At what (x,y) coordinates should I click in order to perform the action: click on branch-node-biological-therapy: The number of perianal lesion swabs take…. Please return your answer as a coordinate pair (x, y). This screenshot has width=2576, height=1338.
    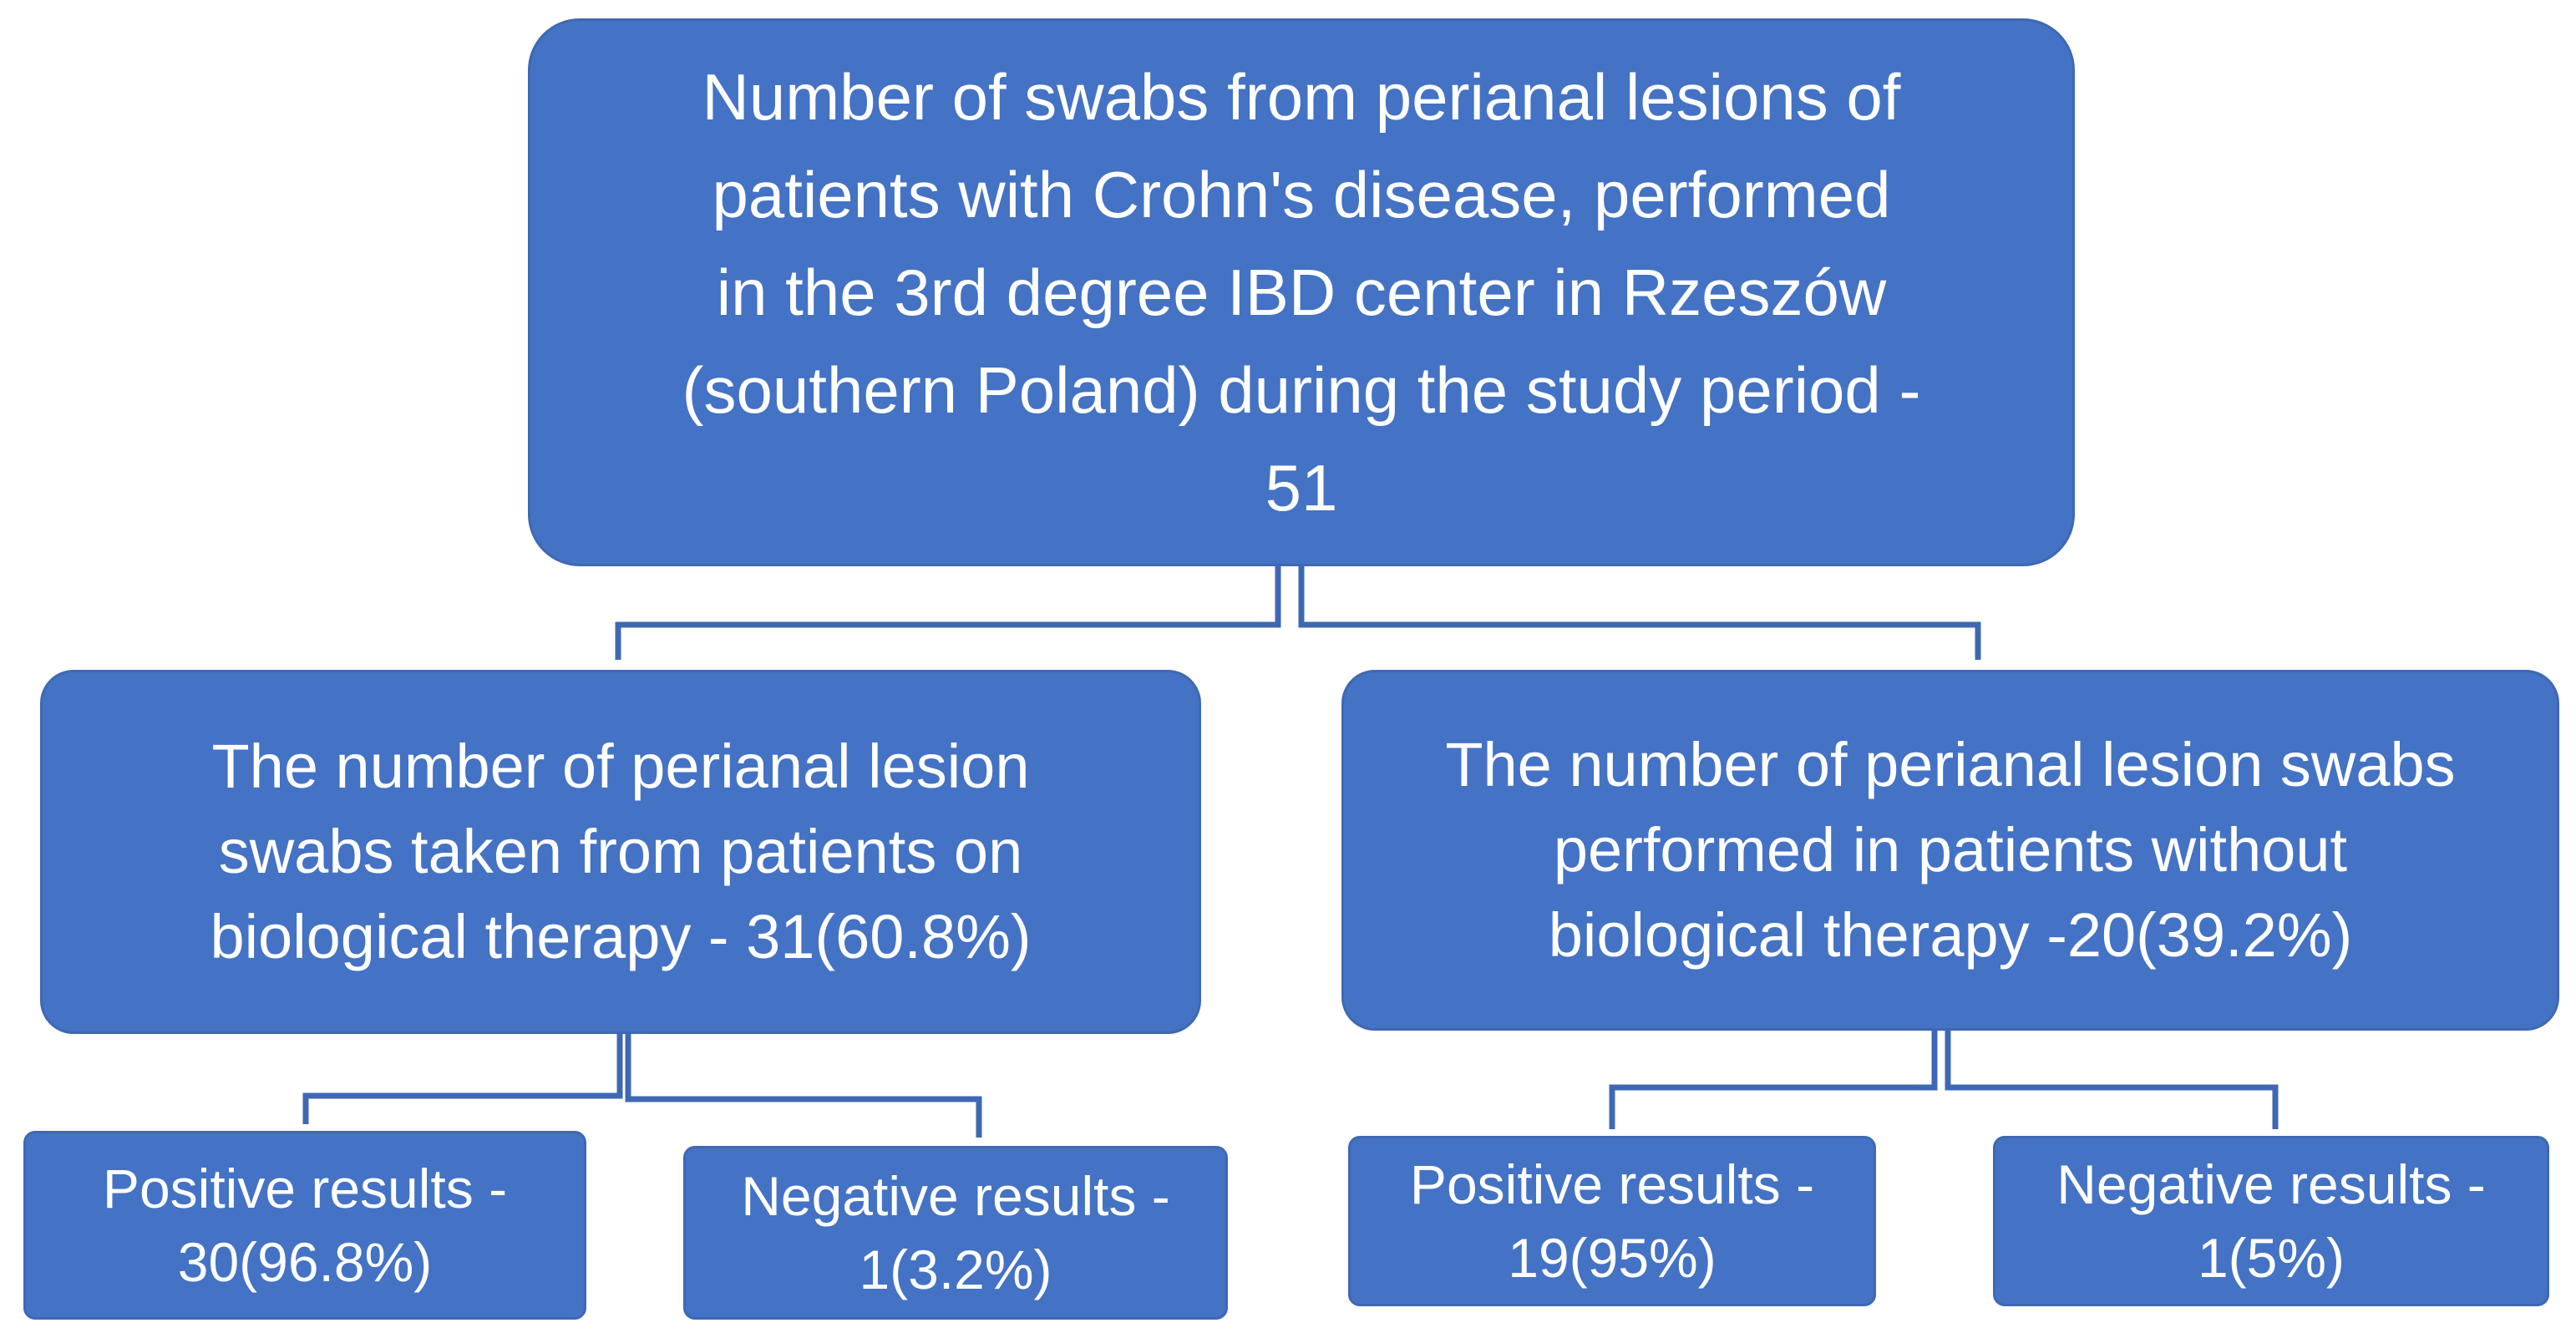
    Looking at the image, I should click on (620, 852).